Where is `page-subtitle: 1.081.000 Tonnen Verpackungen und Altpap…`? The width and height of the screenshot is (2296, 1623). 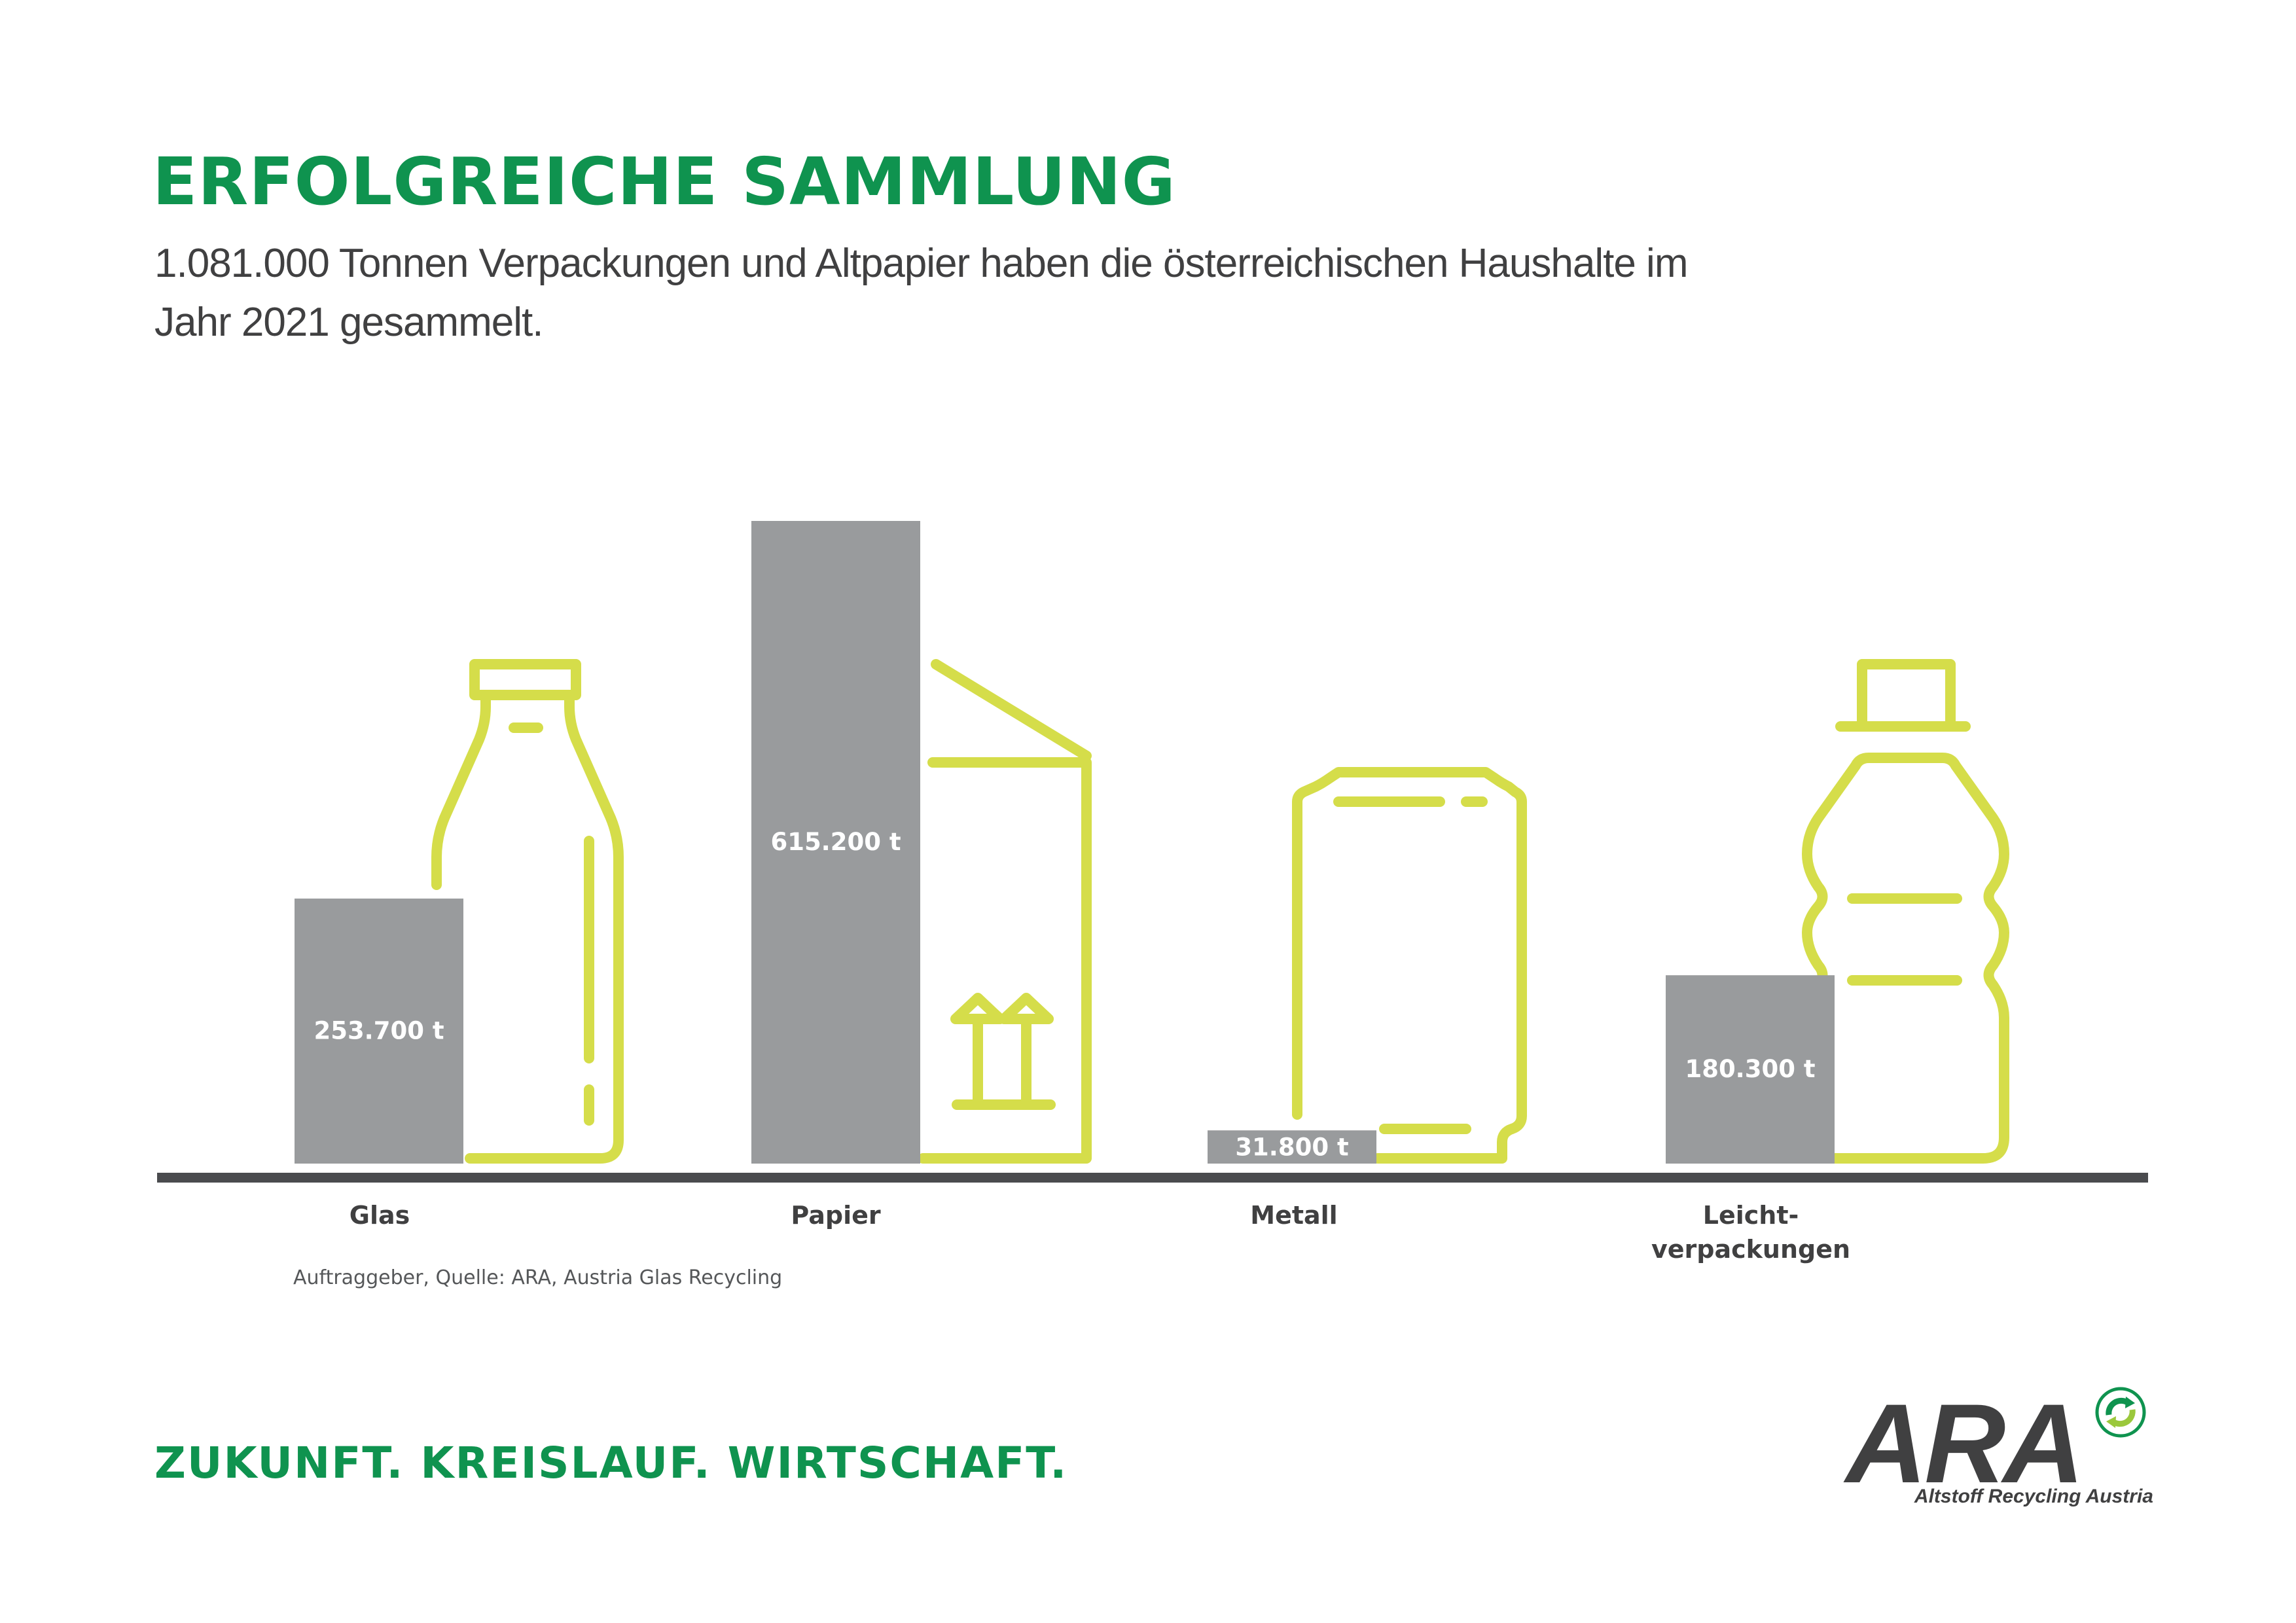
page-subtitle: 1.081.000 Tonnen Verpackungen und Altpap… is located at coordinates (921, 293).